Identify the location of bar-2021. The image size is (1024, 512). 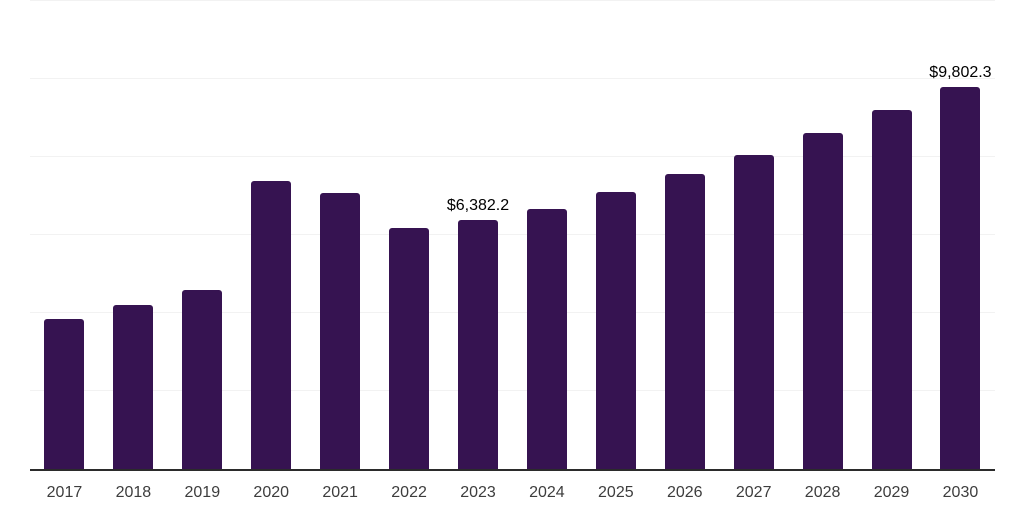
(340, 331).